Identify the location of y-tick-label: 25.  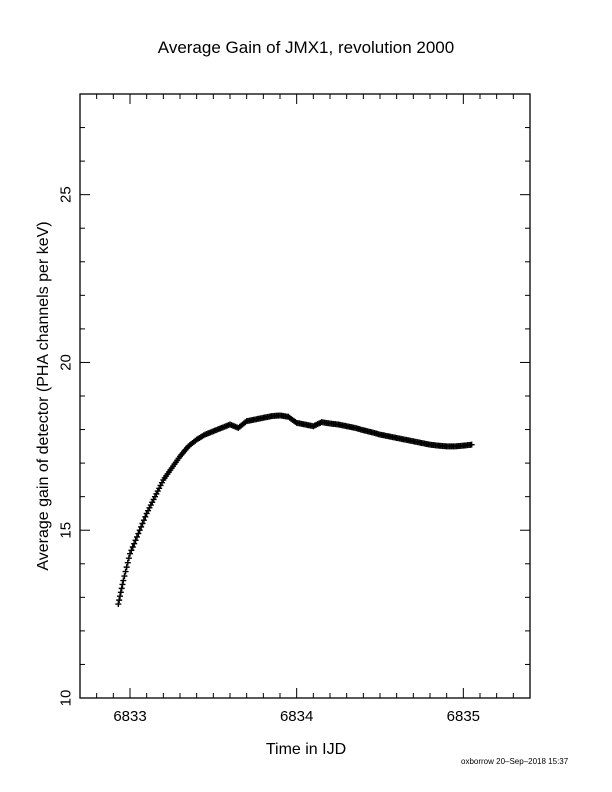
(66, 194).